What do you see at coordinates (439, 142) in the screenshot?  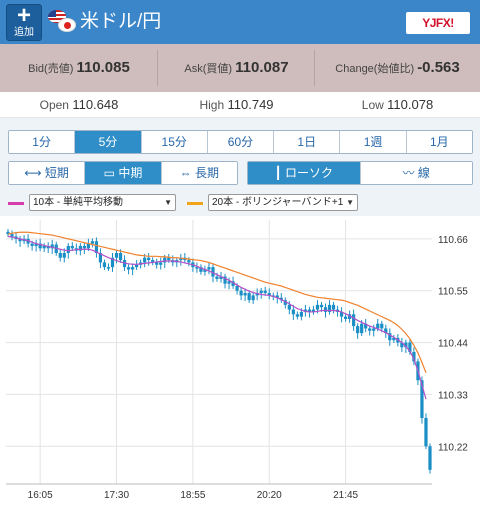 I see `timeframe-1mo: 1月` at bounding box center [439, 142].